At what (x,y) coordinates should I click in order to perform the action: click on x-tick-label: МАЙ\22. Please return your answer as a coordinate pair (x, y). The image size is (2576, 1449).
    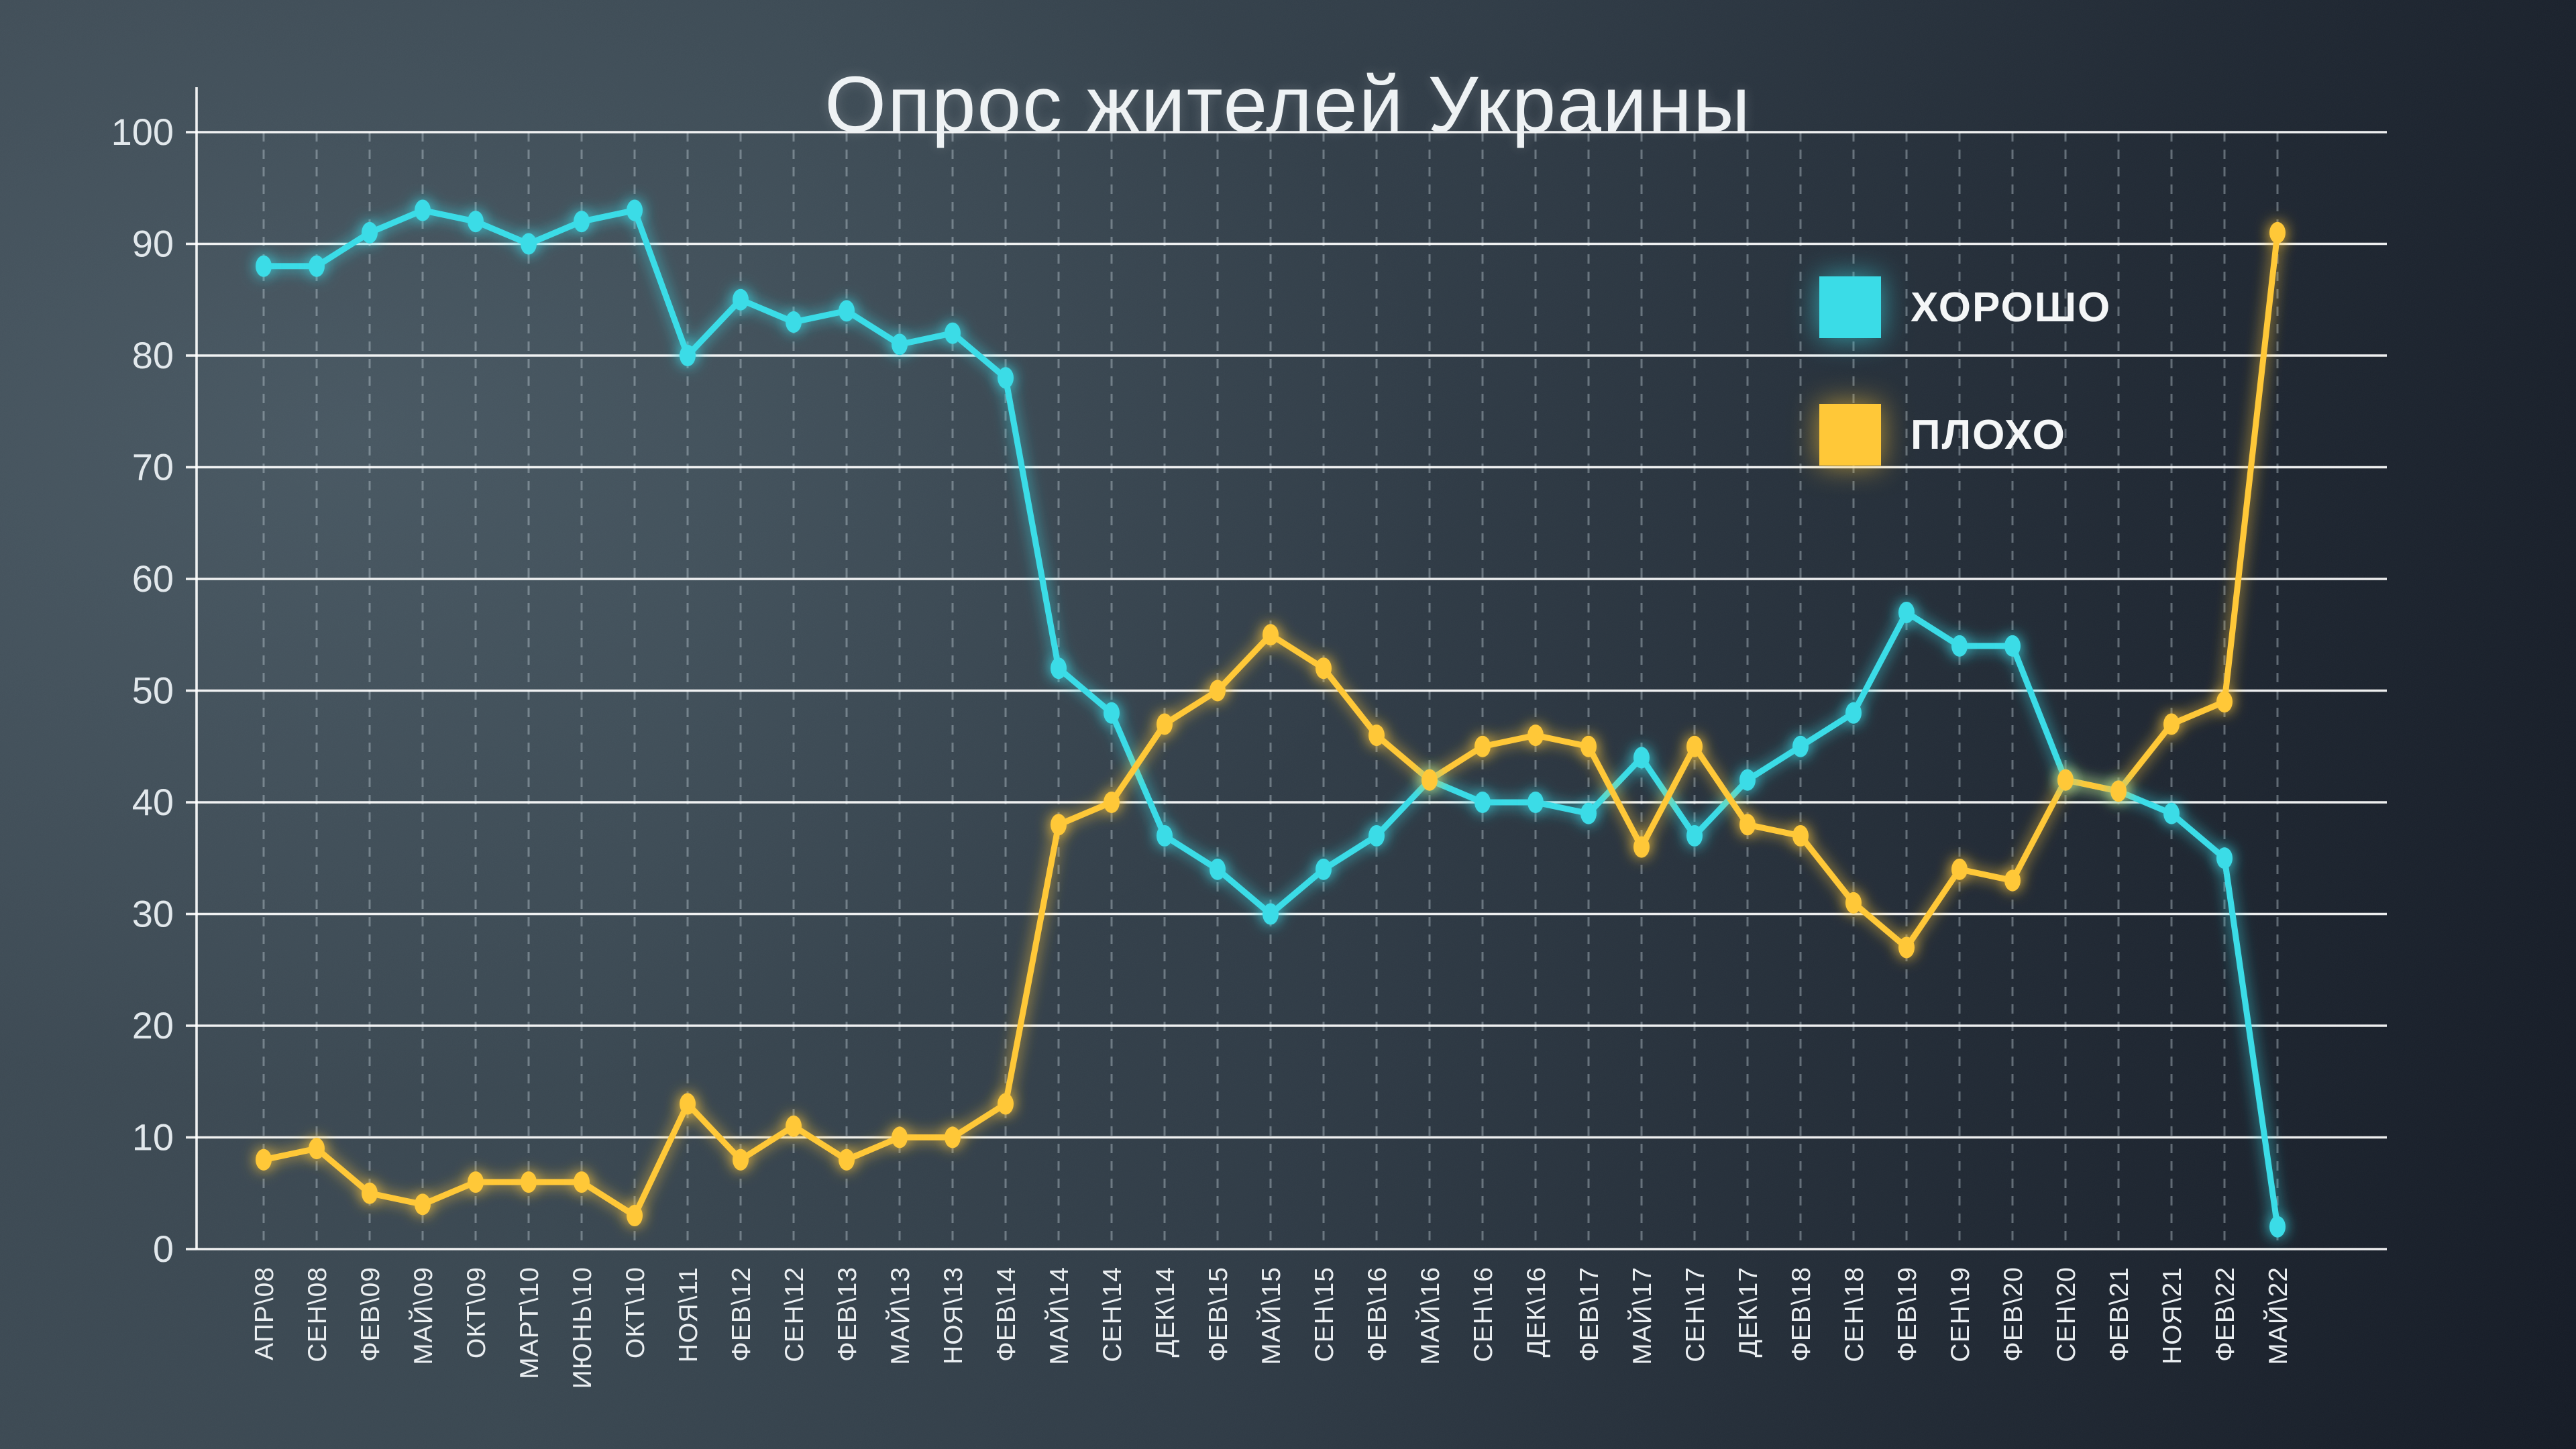
    Looking at the image, I should click on (2278, 1316).